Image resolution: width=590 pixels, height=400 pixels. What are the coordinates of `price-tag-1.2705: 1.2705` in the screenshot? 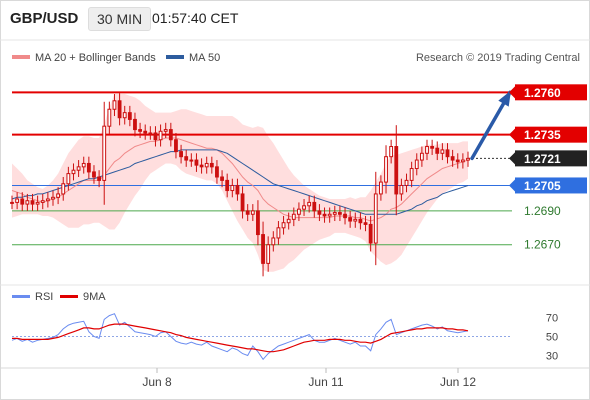 It's located at (542, 186).